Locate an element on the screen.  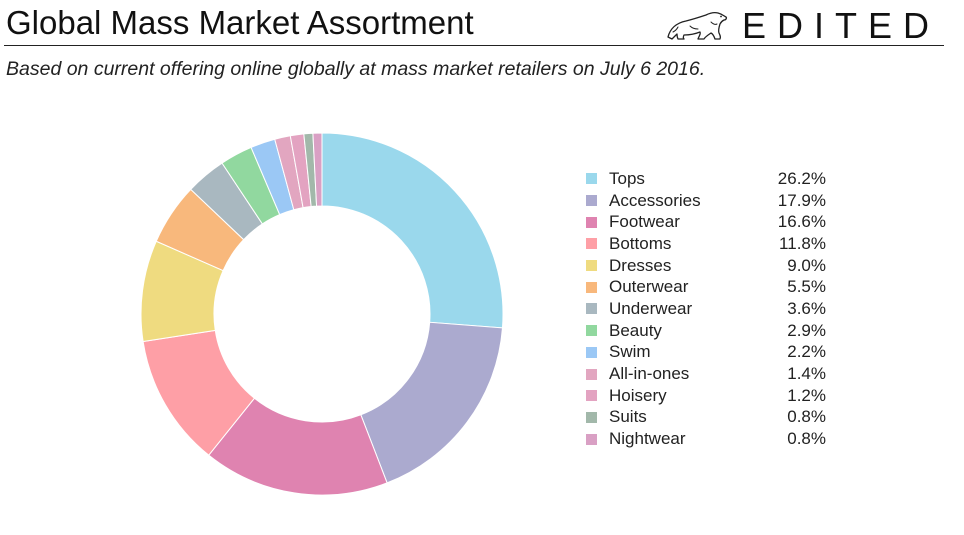
legend-label: Bottoms is located at coordinates (640, 243).